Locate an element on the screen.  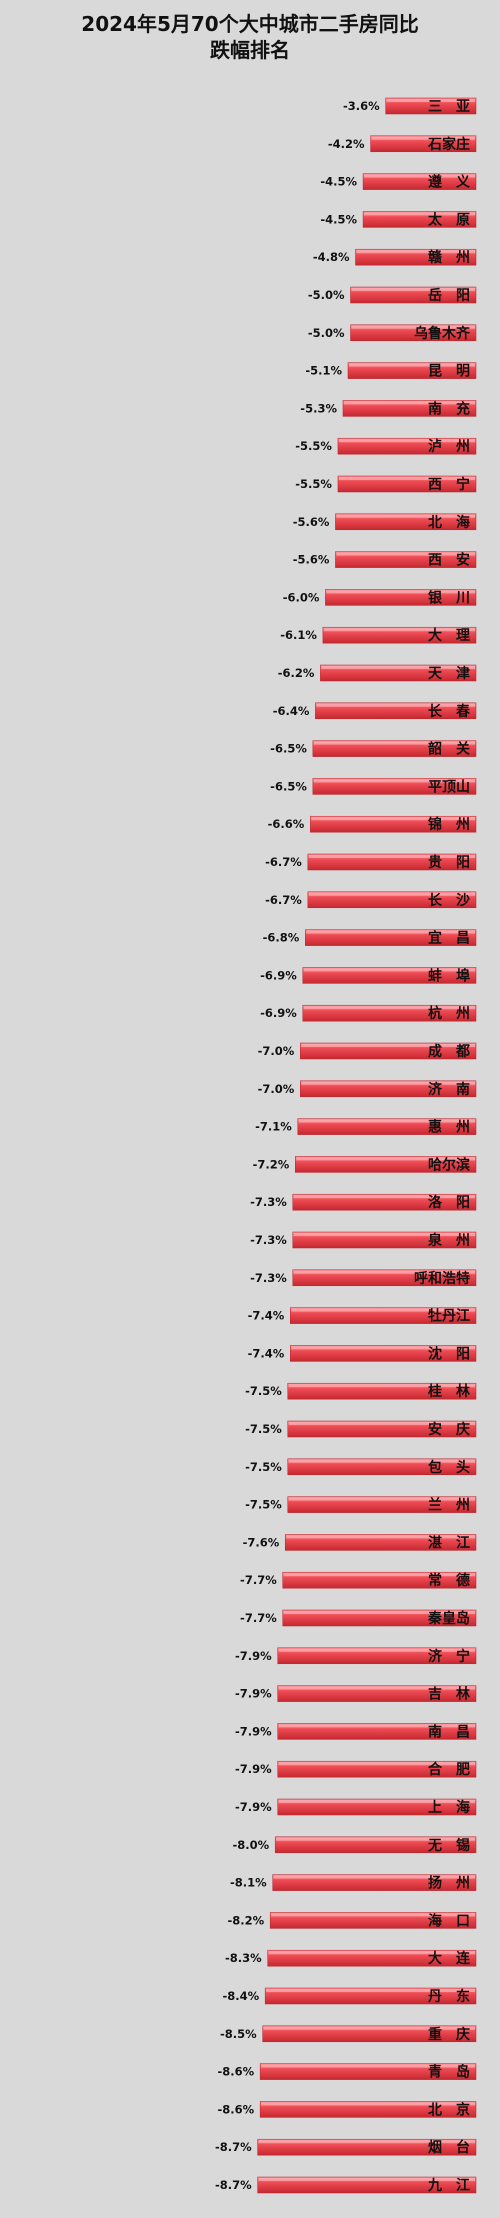
bar-row: -4.5% 遵 义 is located at coordinates (398, 182).